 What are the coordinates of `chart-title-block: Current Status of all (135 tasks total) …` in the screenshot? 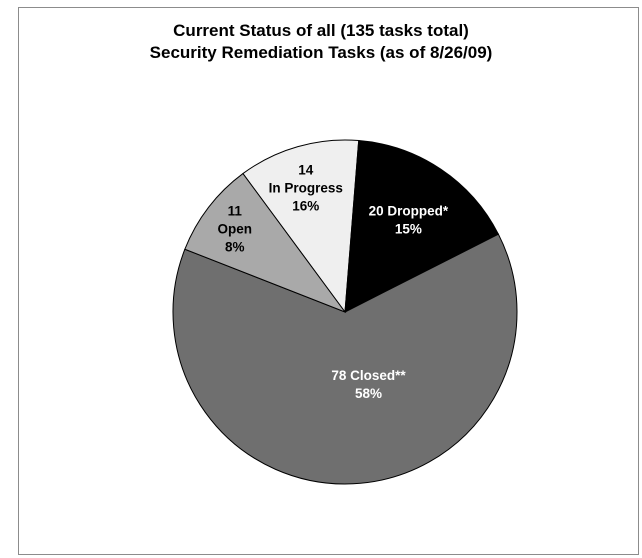 It's located at (321, 42).